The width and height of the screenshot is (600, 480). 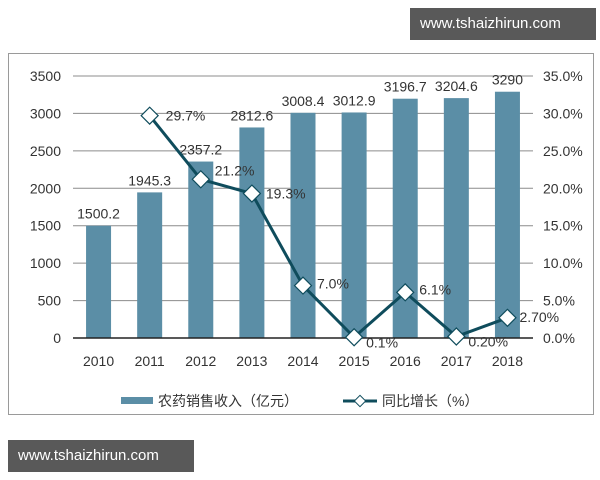 I want to click on left-tick-label: 2000, so click(x=45, y=188).